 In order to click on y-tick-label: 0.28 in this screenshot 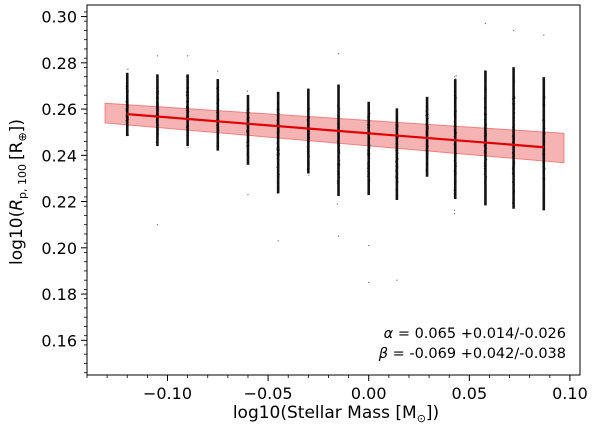, I will do `click(59, 63)`.